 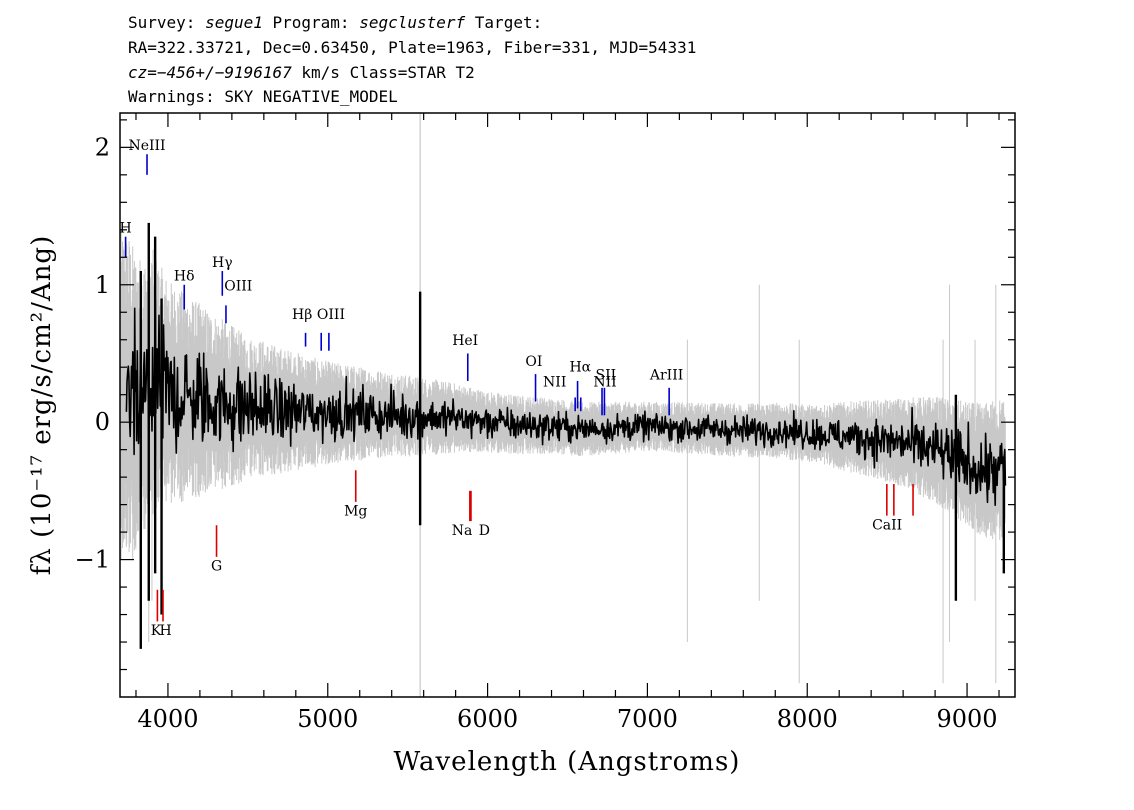 What do you see at coordinates (465, 341) in the screenshot?
I see `spectral-line-label: HeI` at bounding box center [465, 341].